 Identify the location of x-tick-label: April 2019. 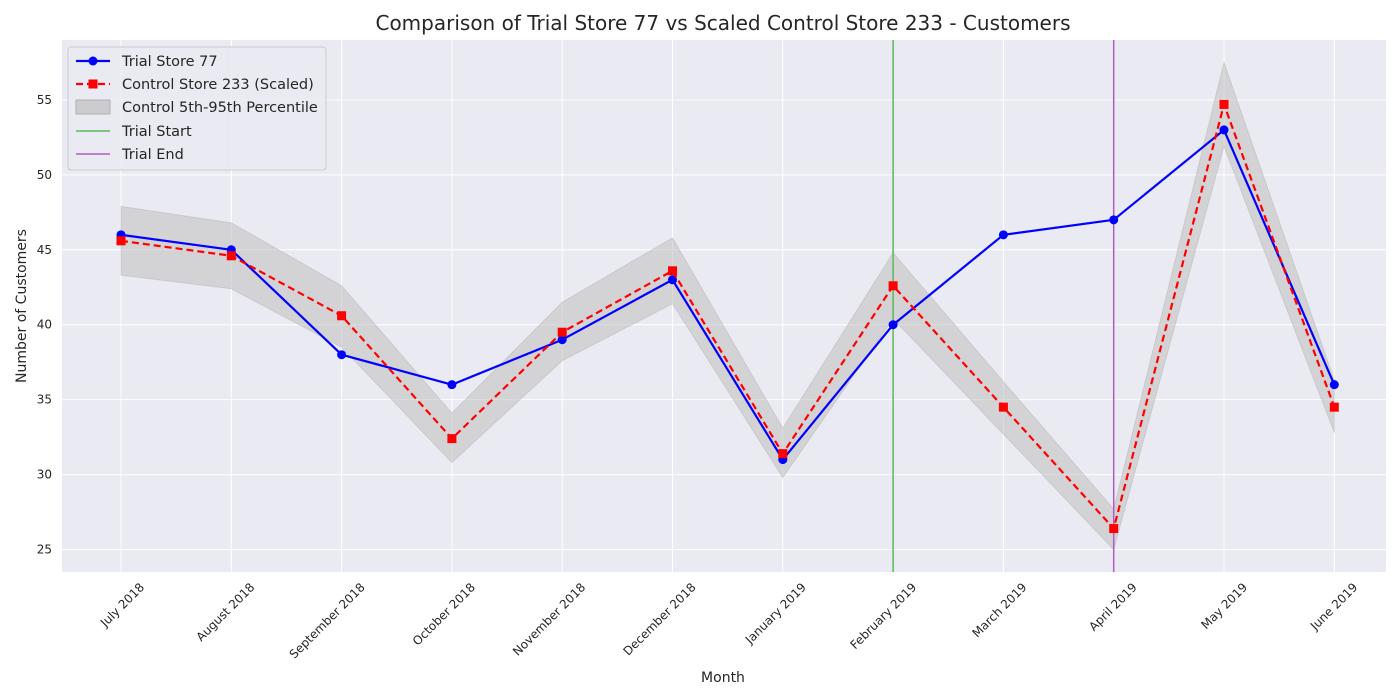
(1113, 607).